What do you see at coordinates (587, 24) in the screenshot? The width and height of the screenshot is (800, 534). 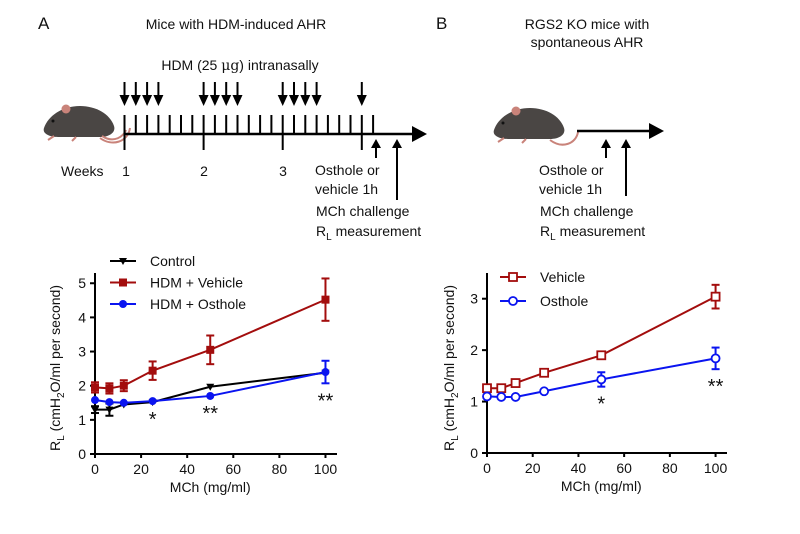 I see `panel-b-title-line1: RGS2 KO mice with` at bounding box center [587, 24].